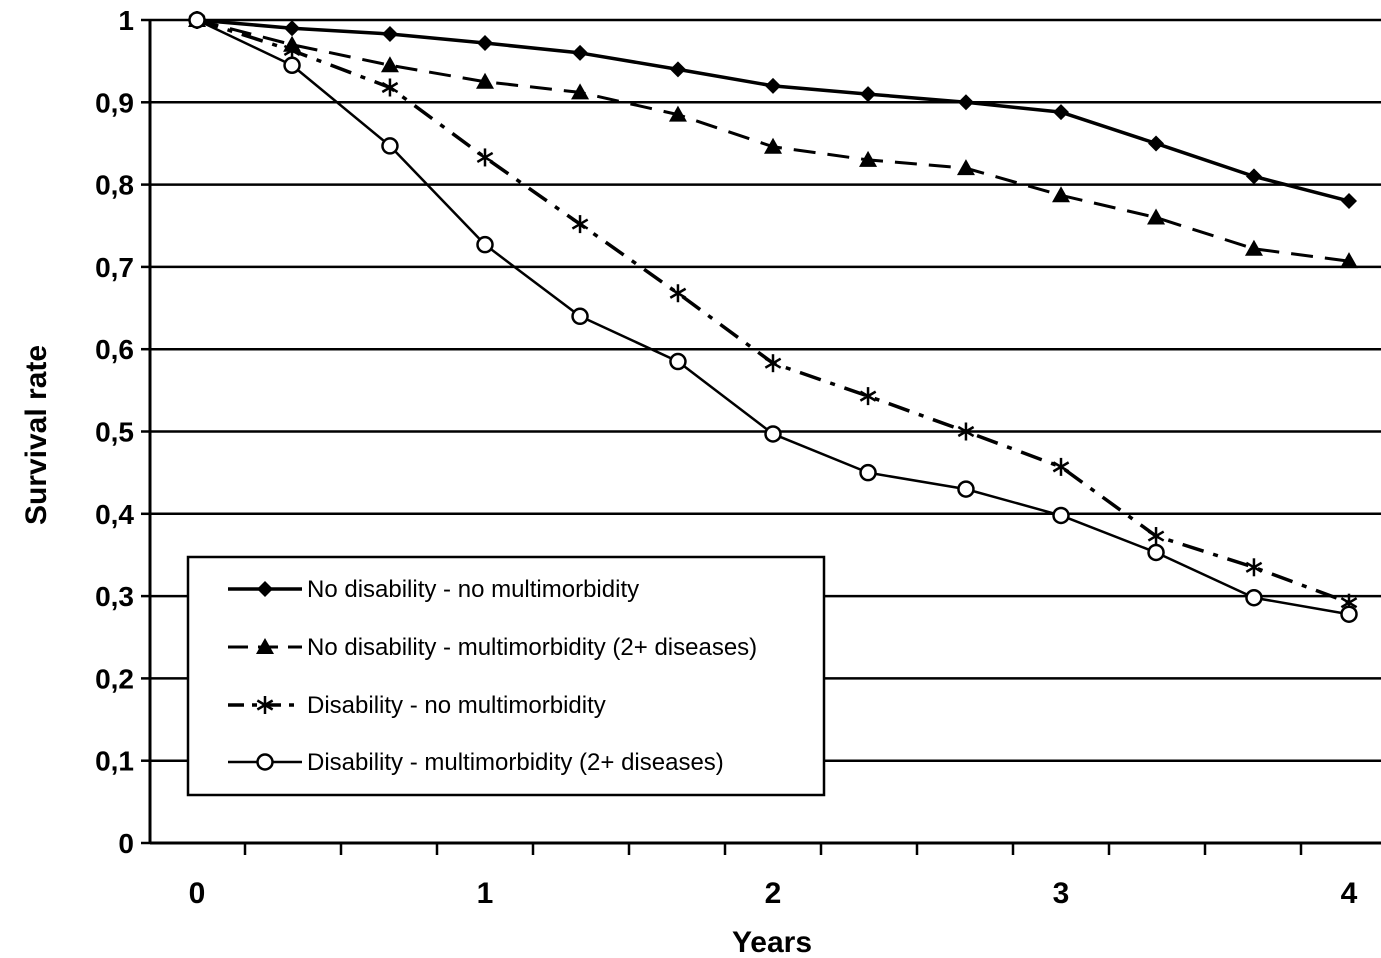 The height and width of the screenshot is (958, 1381). What do you see at coordinates (1061, 893) in the screenshot?
I see `x-tick-label: 3` at bounding box center [1061, 893].